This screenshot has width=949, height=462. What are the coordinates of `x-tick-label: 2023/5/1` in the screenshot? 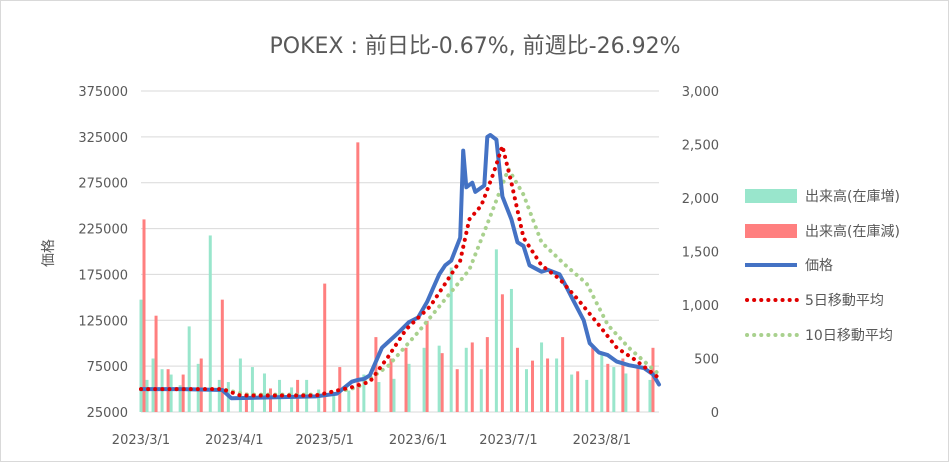 It's located at (325, 440).